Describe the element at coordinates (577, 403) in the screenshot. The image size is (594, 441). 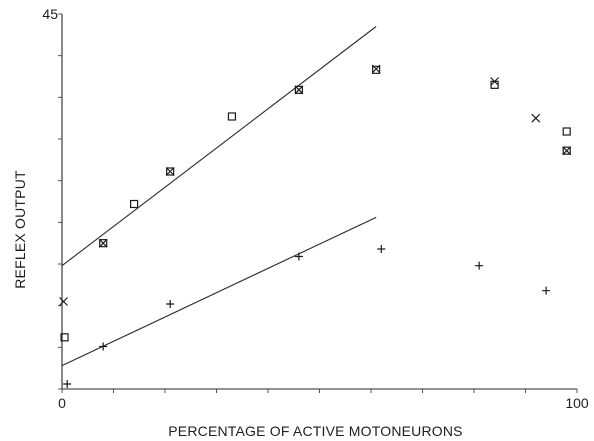
I see `x-tick-label: 100` at that location.